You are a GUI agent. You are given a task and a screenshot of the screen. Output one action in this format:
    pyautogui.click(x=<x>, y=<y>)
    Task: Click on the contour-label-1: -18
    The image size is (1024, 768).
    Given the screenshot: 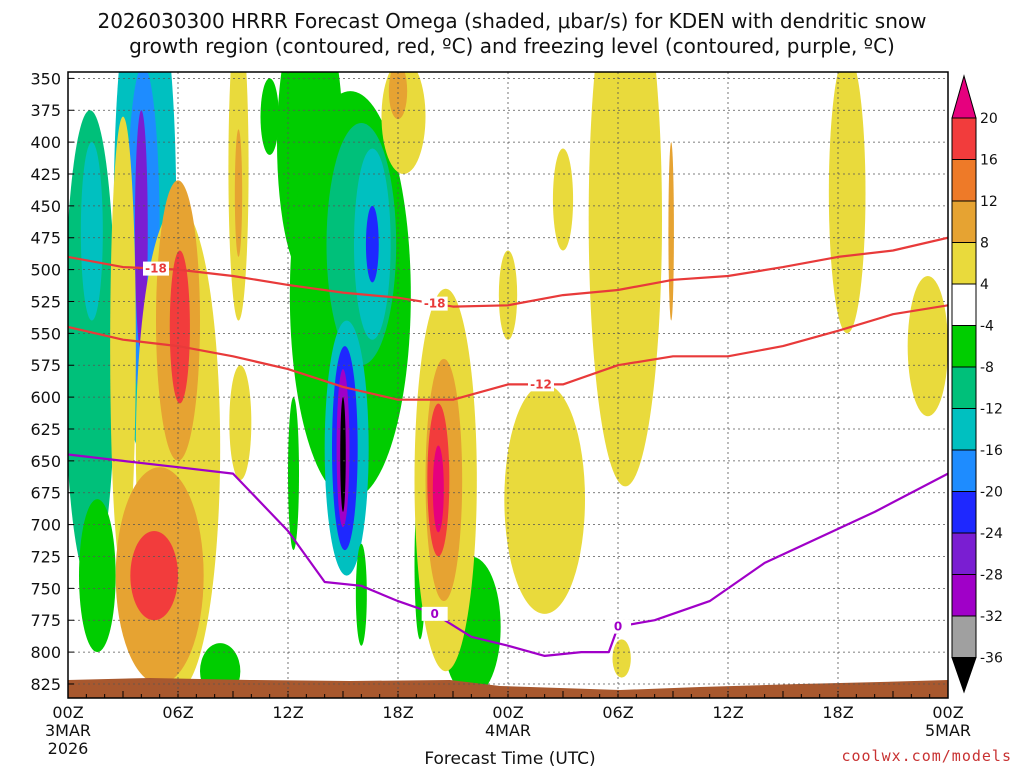 What is the action you would take?
    pyautogui.click(x=156, y=269)
    